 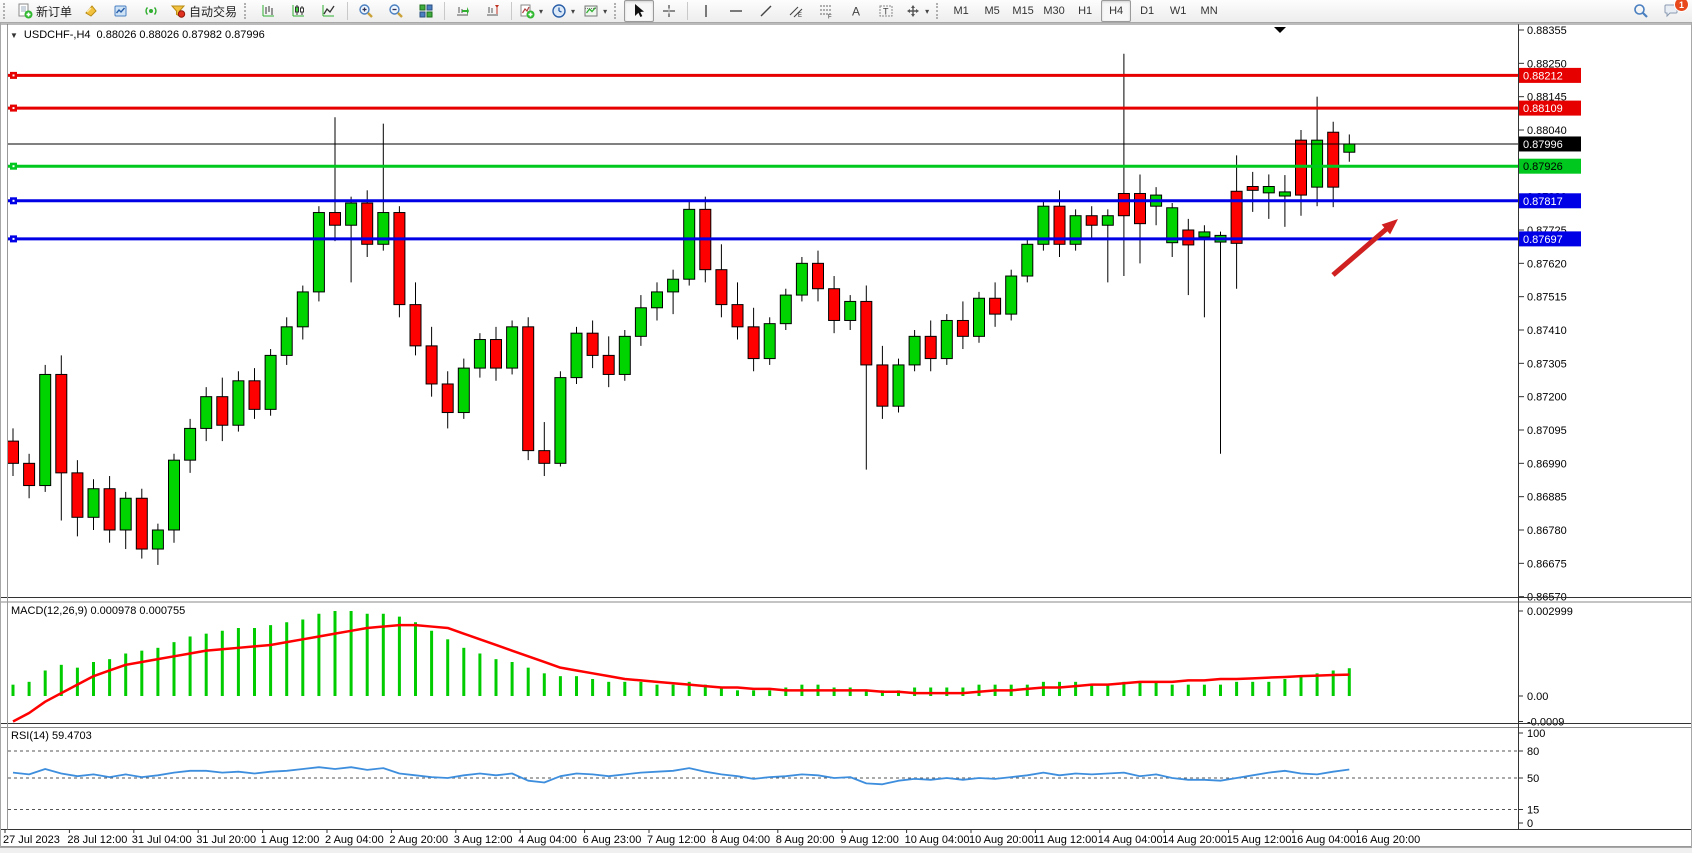 What do you see at coordinates (639, 11) in the screenshot?
I see `cursor-button` at bounding box center [639, 11].